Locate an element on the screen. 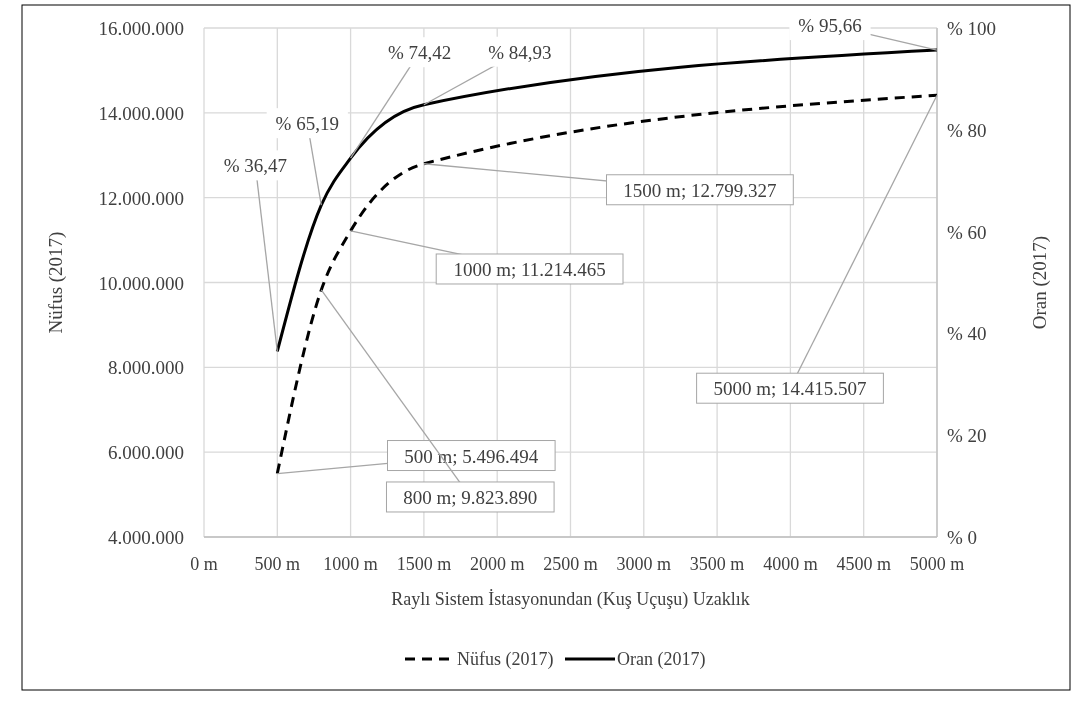  x-axis-title: Raylı Sistem İstasyonundan (Kuş Uçuşu) Uzaklık is located at coordinates (570, 599).